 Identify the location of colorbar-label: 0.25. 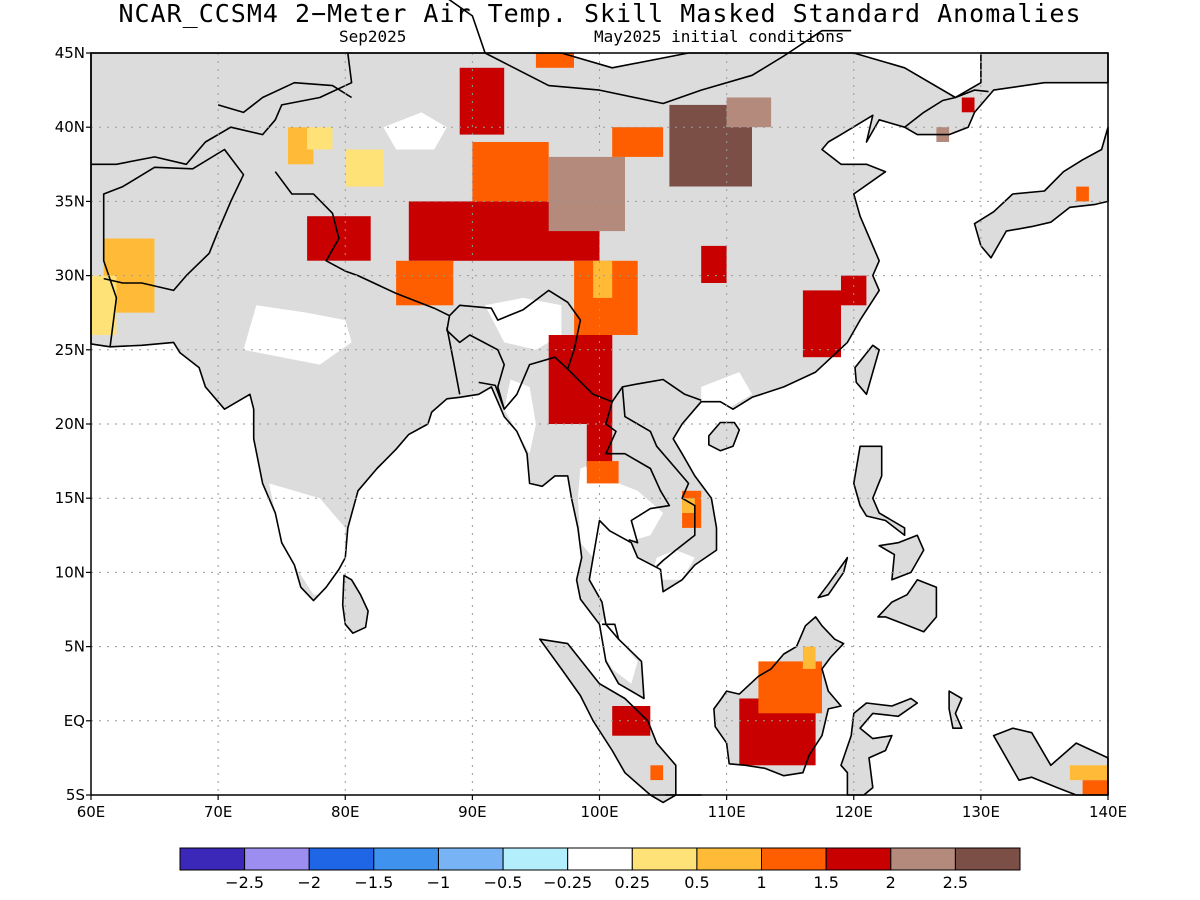
(632, 882).